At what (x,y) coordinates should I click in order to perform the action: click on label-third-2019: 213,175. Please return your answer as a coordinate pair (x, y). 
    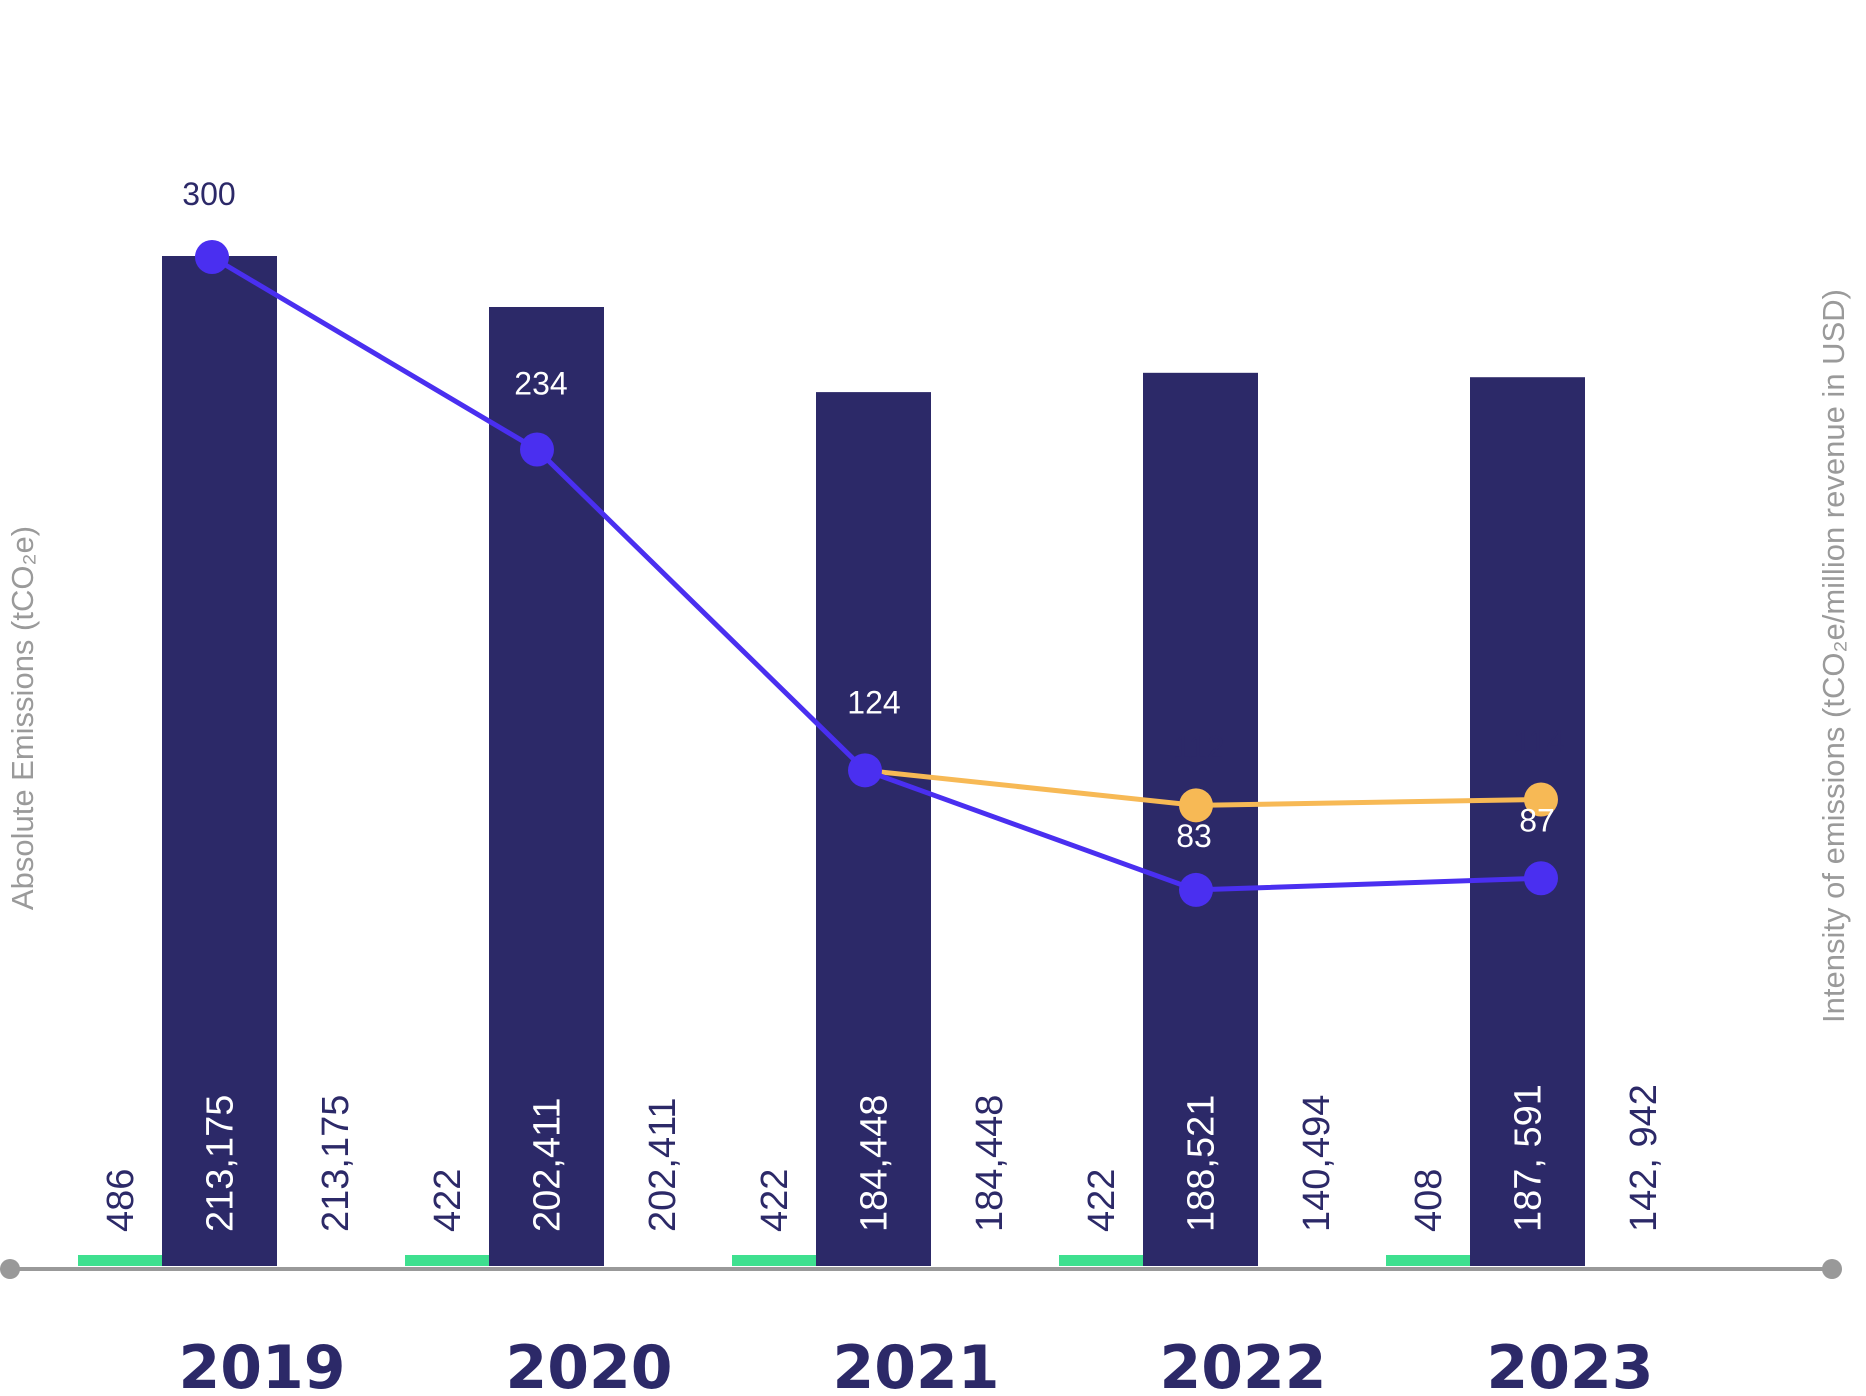
    Looking at the image, I should click on (336, 1163).